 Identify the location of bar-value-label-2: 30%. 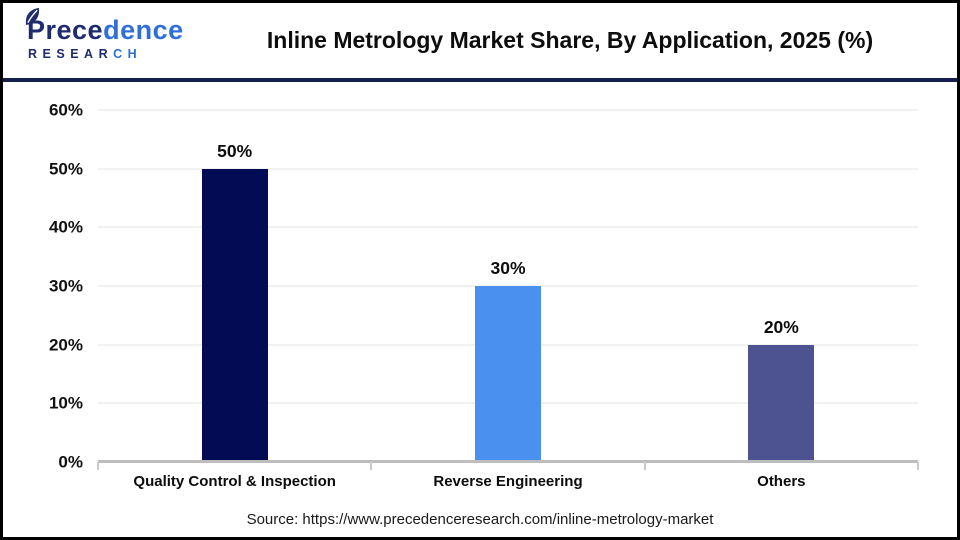
(508, 268).